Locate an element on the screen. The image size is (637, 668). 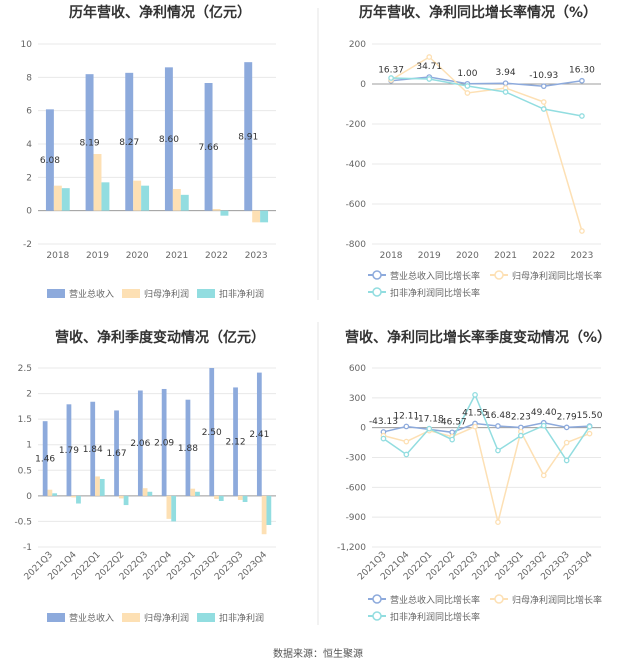
x-tick-label: 2020 is located at coordinates (137, 256).